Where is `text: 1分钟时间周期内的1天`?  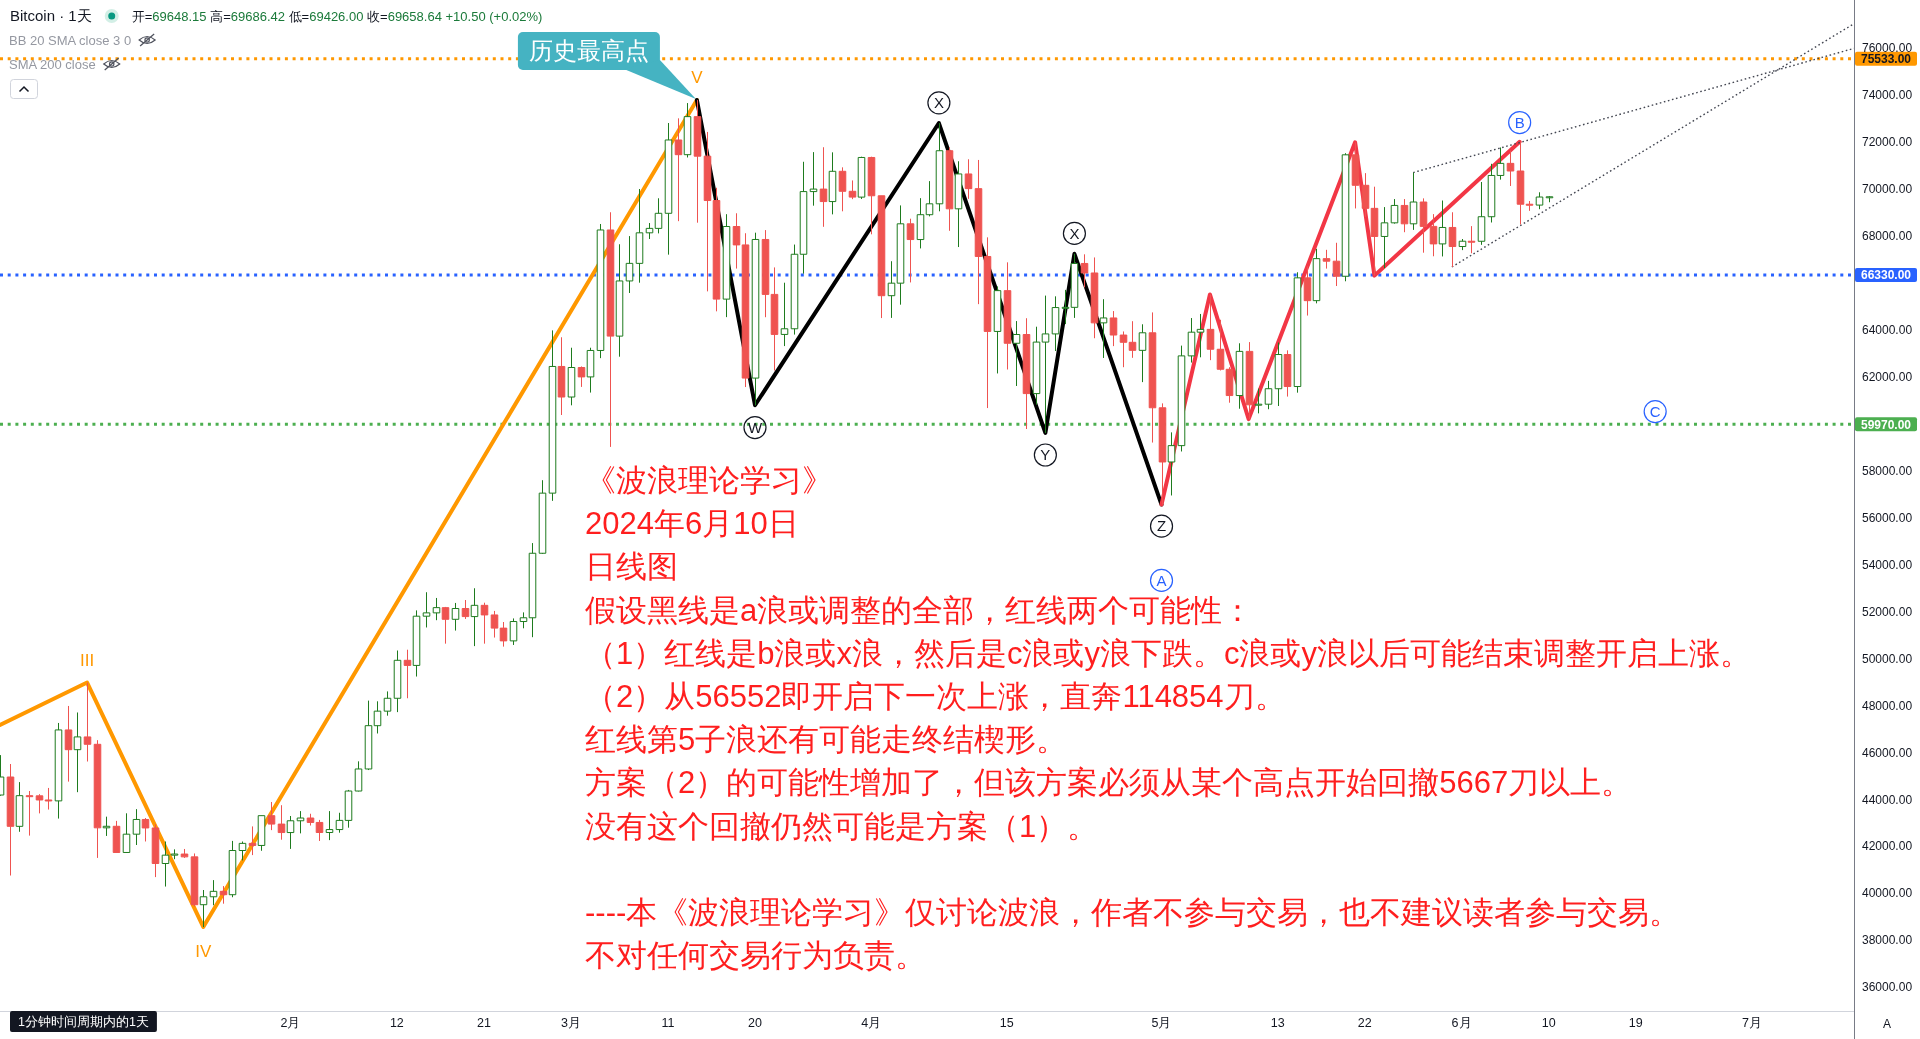 text: 1分钟时间周期内的1天 is located at coordinates (83, 1022).